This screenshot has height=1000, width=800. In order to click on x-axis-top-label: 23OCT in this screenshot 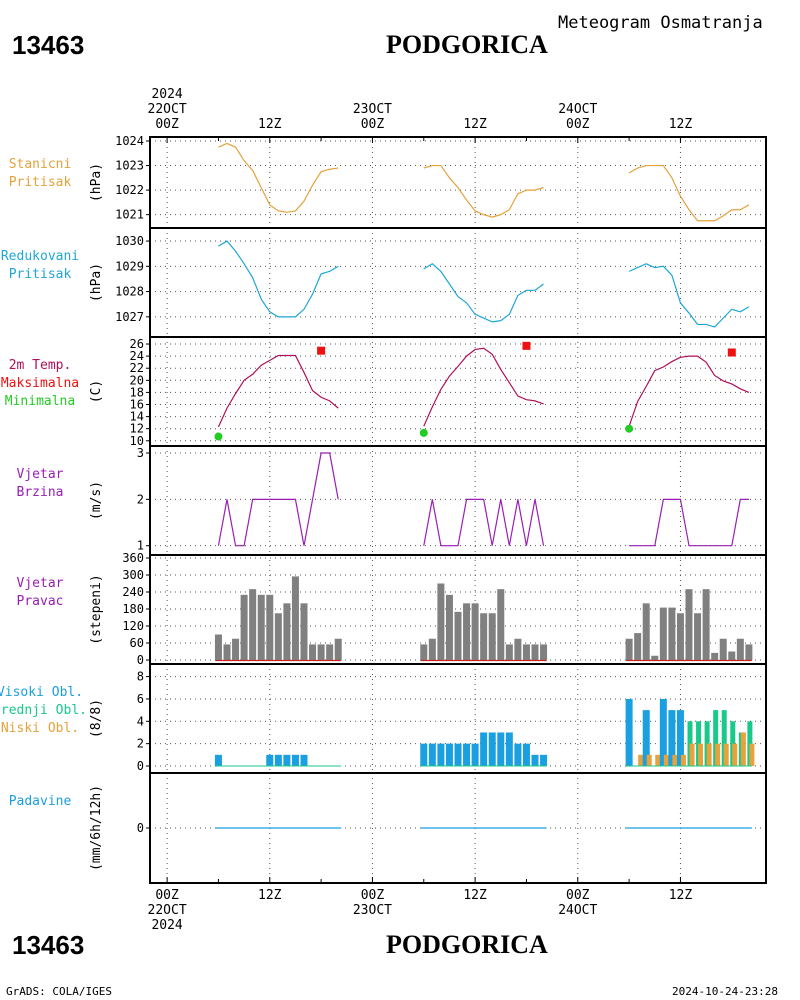, I will do `click(372, 109)`.